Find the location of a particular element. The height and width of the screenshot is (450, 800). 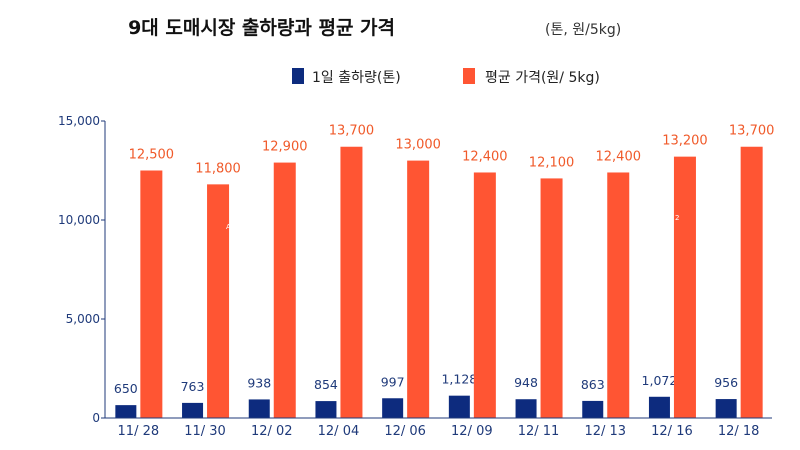

chart-unit-note: (톤, 원/5kg) is located at coordinates (583, 30).